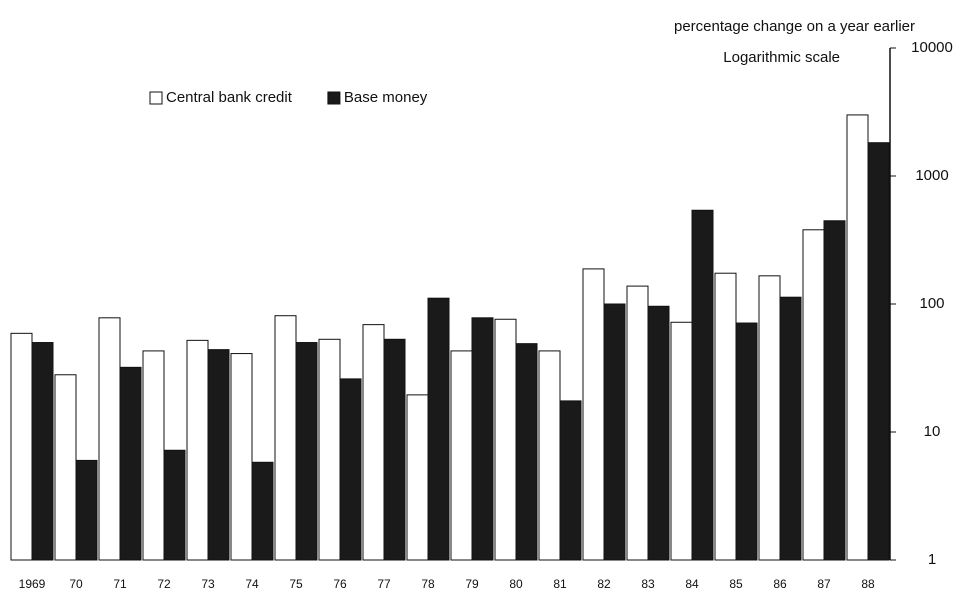 This screenshot has height=596, width=968. I want to click on x-tick-label: 74, so click(252, 584).